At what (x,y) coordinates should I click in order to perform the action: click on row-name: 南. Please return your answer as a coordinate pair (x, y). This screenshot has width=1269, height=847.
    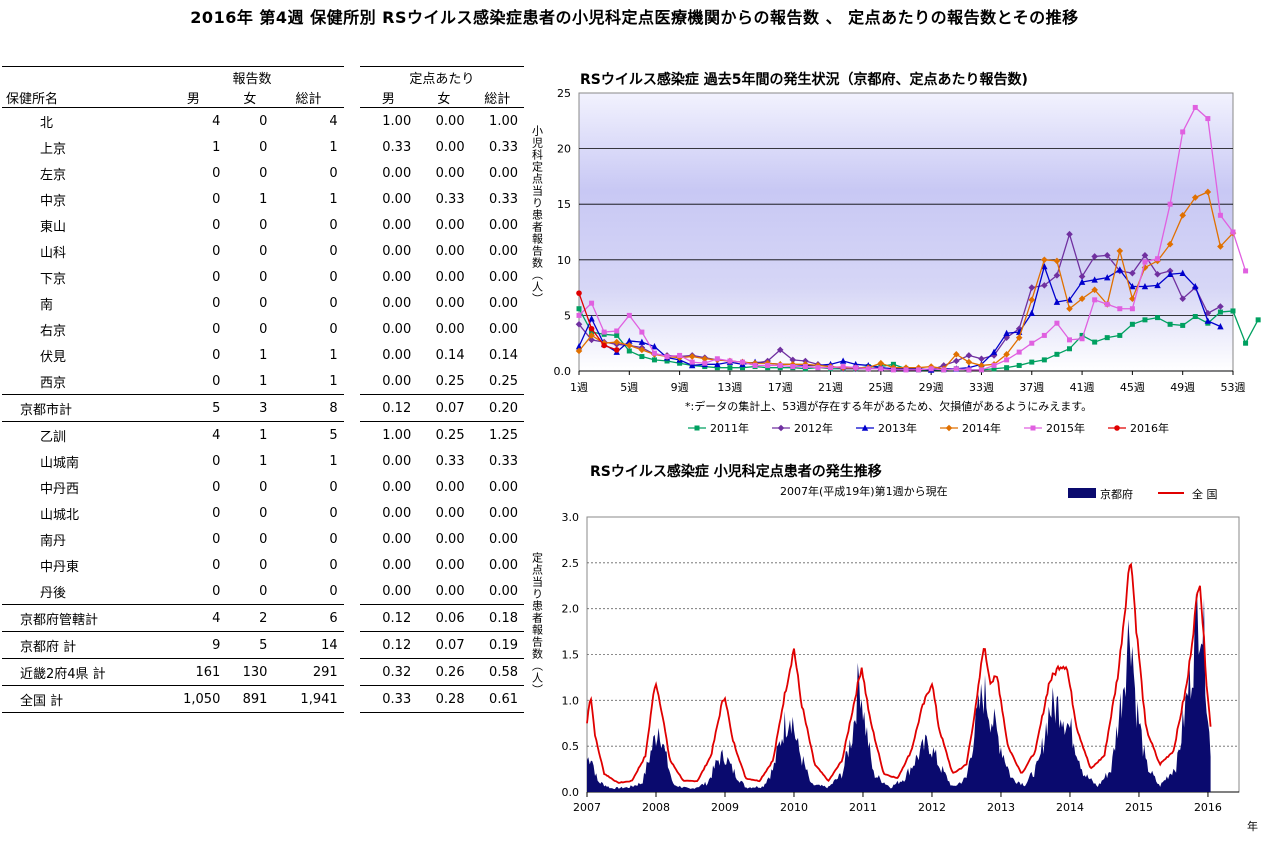
    Looking at the image, I should click on (47, 305).